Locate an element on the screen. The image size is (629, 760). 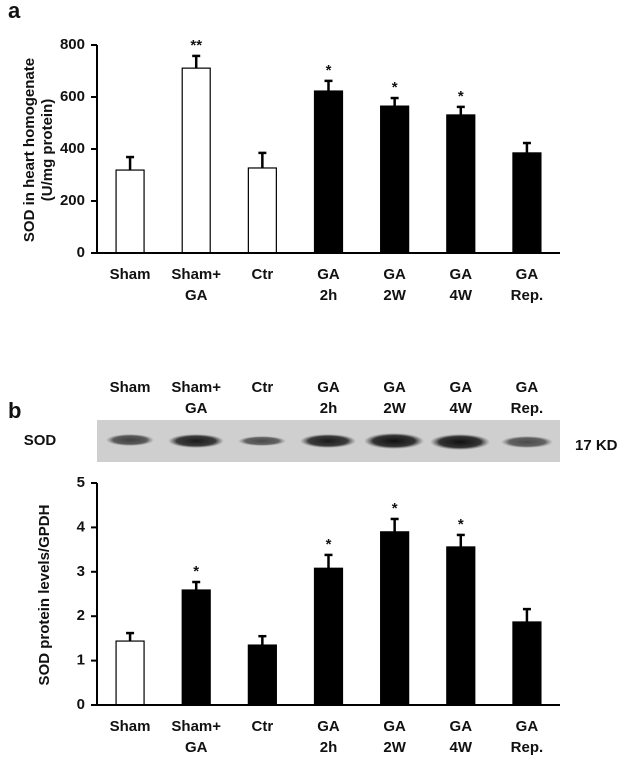
y-tick-label: 4 is located at coordinates (81, 526).